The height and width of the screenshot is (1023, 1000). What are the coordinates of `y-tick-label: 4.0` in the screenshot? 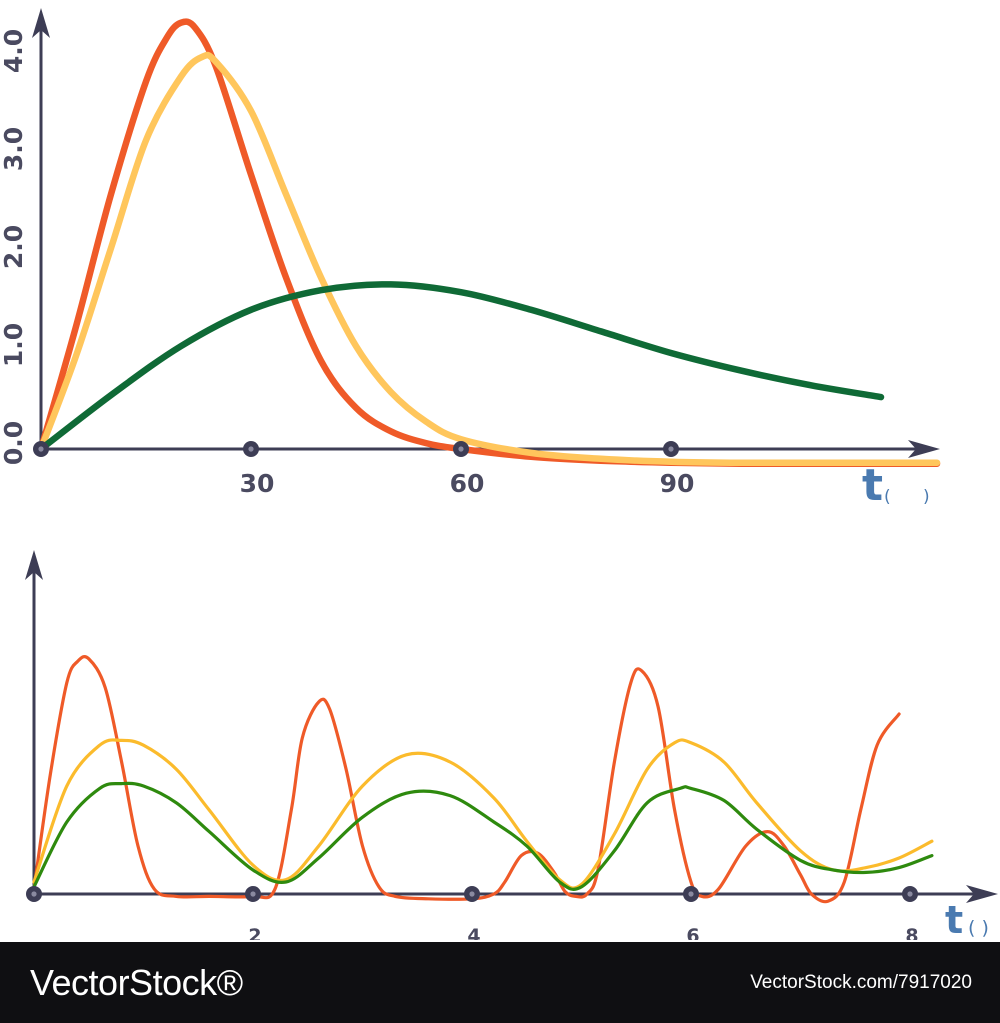 It's located at (14, 51).